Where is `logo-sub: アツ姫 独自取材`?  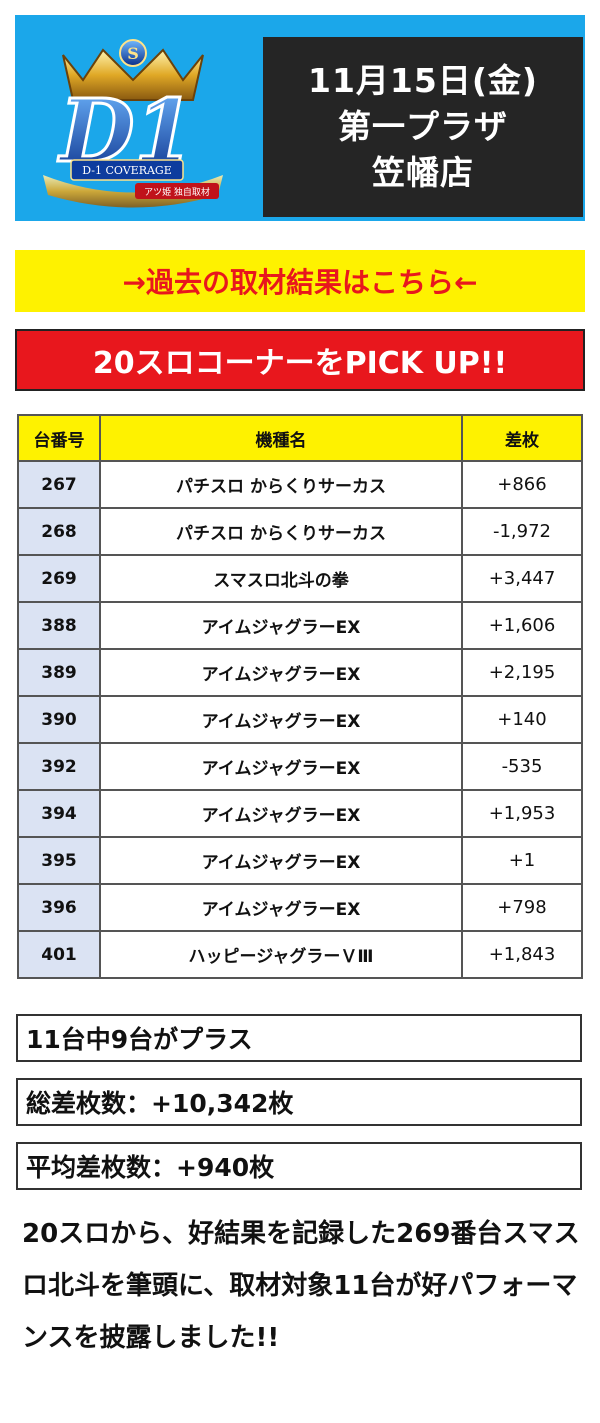
logo-sub: アツ姫 独自取材 is located at coordinates (177, 192).